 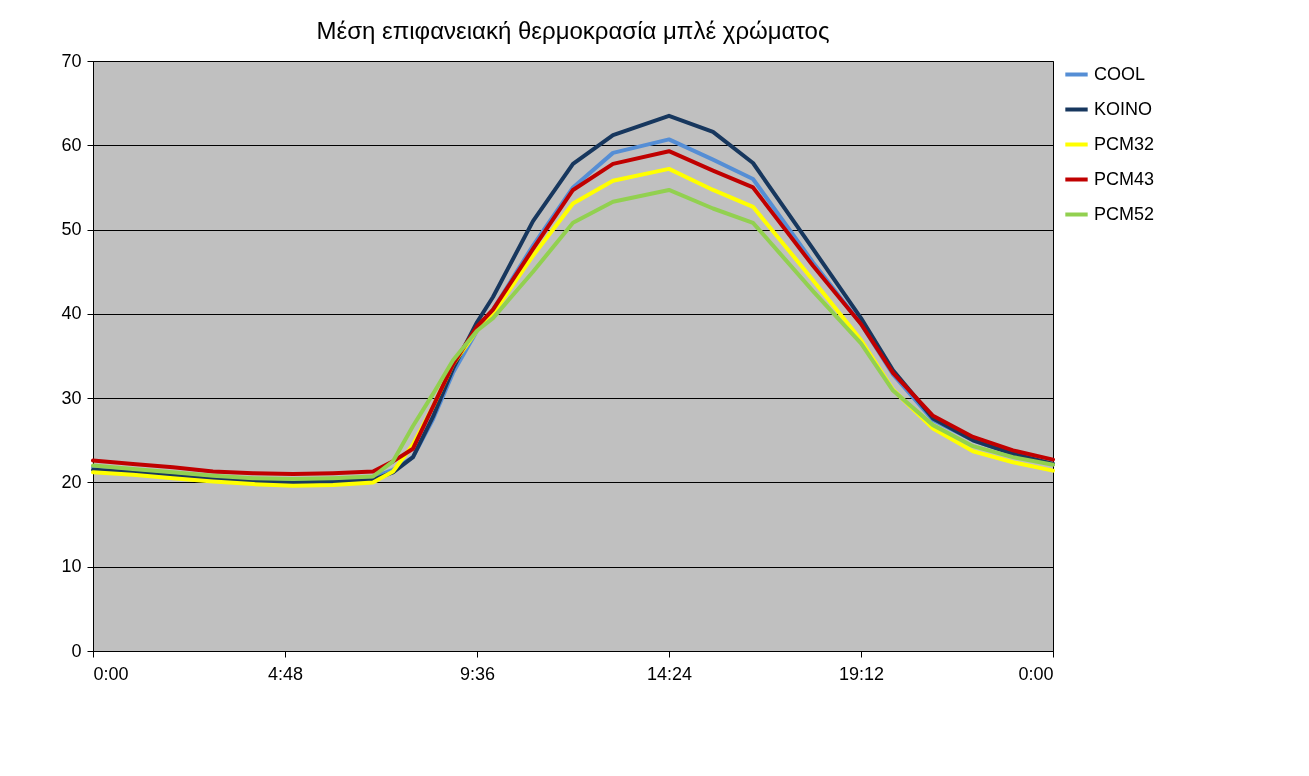 What do you see at coordinates (477, 673) in the screenshot?
I see `x-tick-label: 9:36` at bounding box center [477, 673].